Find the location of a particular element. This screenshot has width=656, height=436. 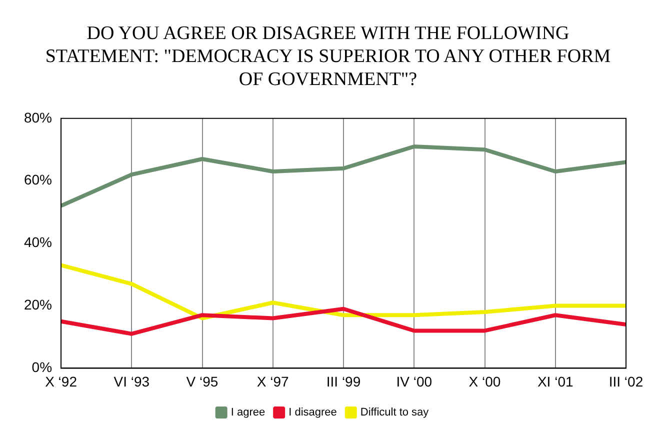

x-tick-label: VI ‘93 is located at coordinates (132, 381).